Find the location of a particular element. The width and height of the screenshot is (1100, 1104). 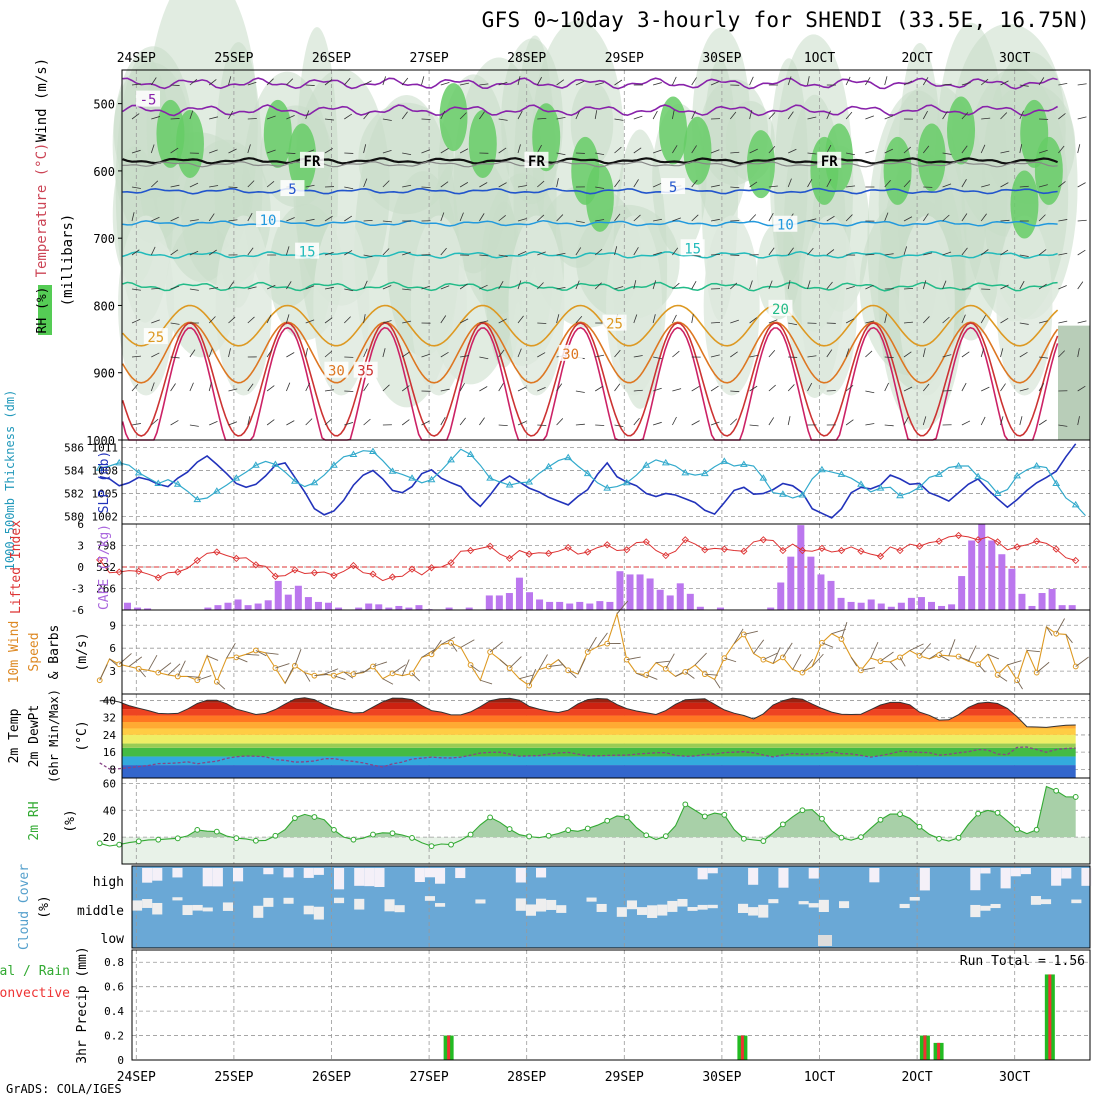

precip-conv-bar is located at coordinates (938, 1051).